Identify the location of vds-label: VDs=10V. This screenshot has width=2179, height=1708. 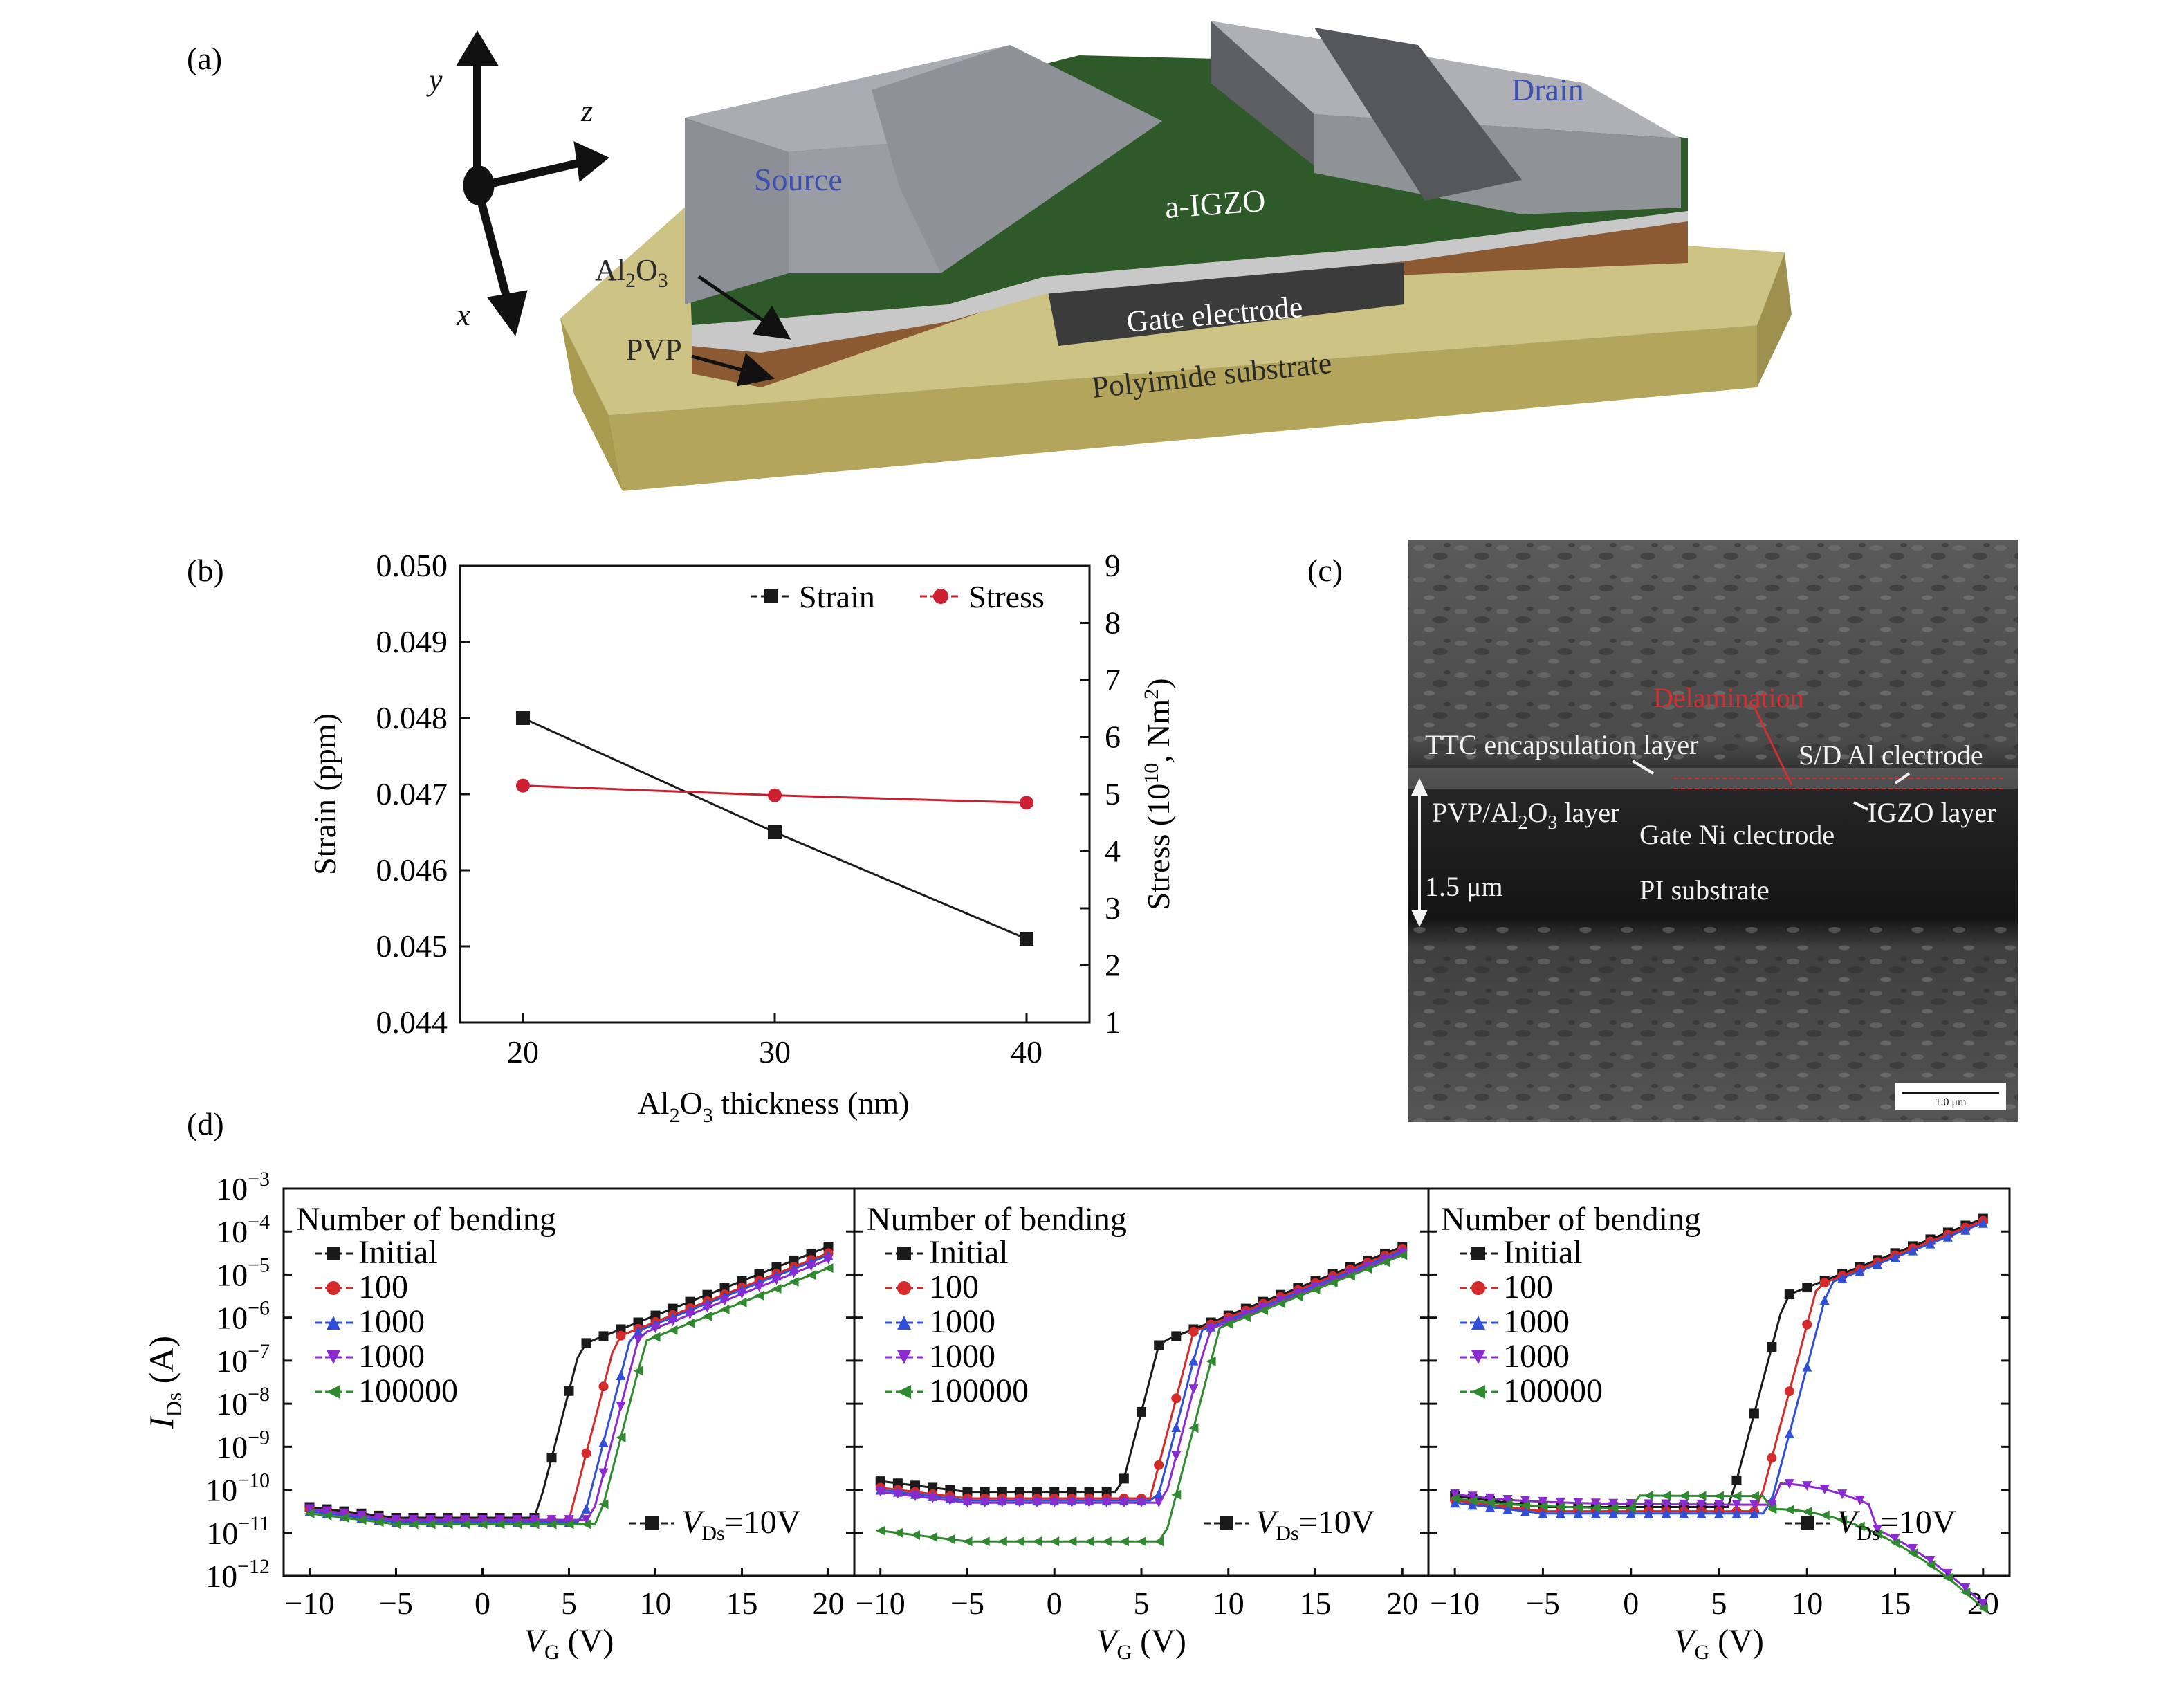
(741, 1524).